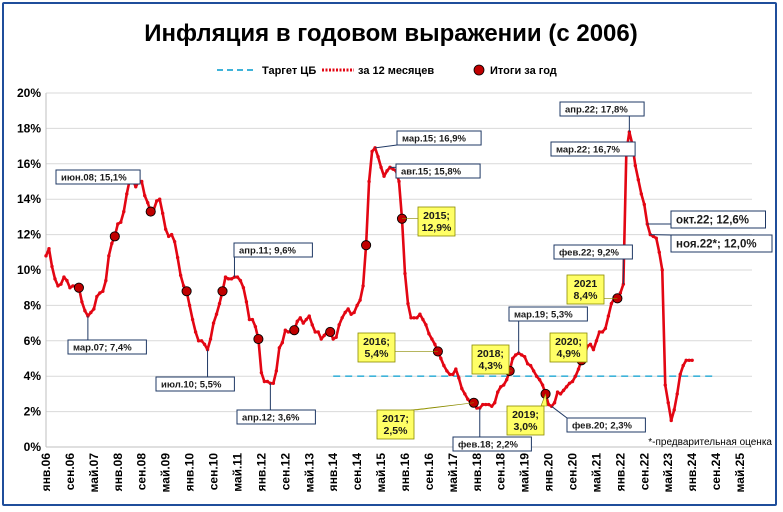 This screenshot has height=512, width=783. What do you see at coordinates (491, 366) in the screenshot?
I see `annual-label-text: 4,3%` at bounding box center [491, 366].